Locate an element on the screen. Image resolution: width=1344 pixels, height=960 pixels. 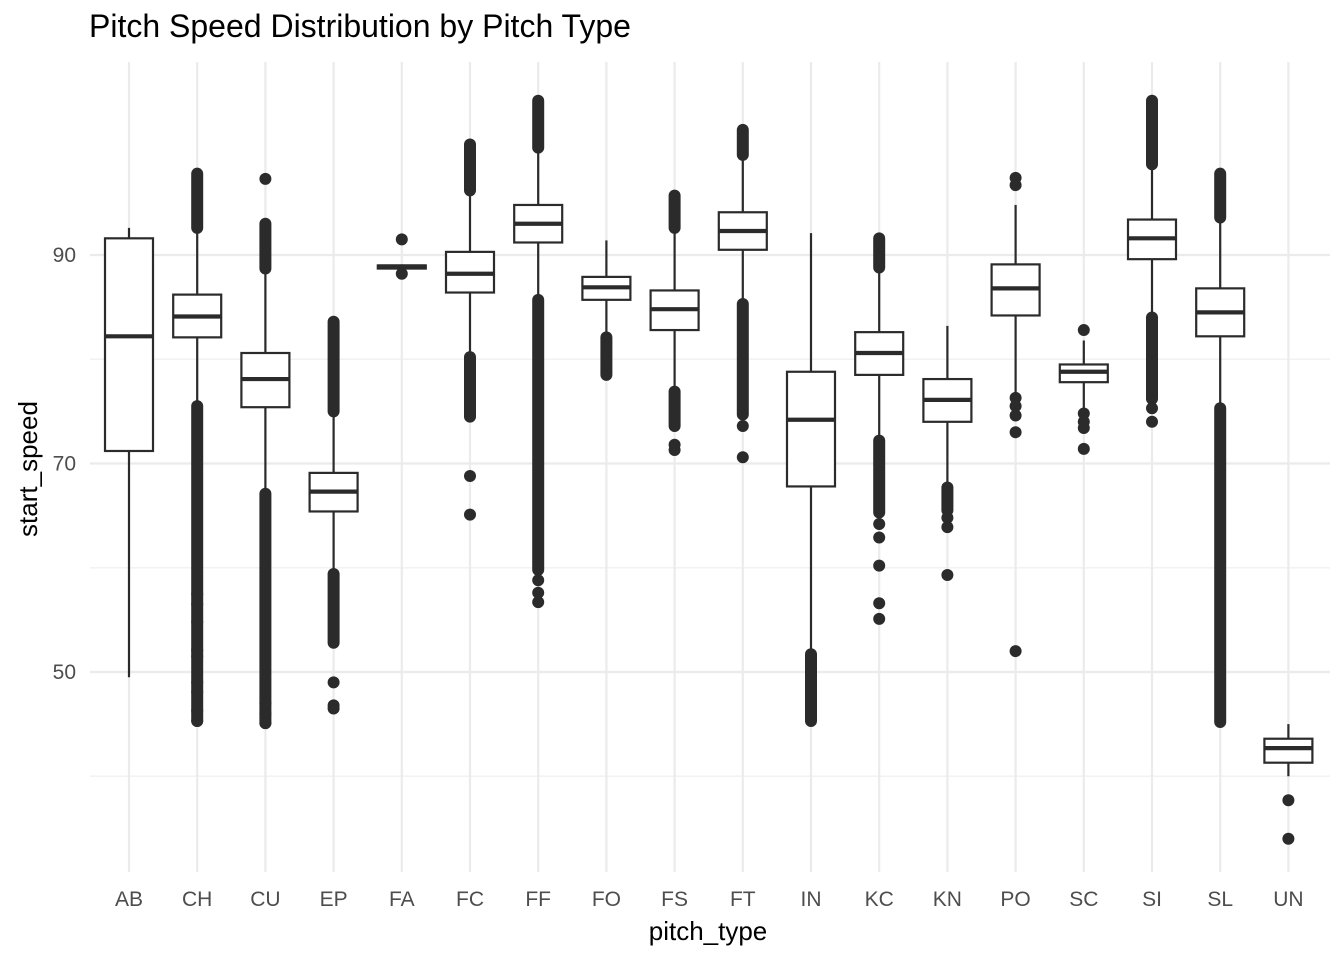
box-kc is located at coordinates (879, 428).